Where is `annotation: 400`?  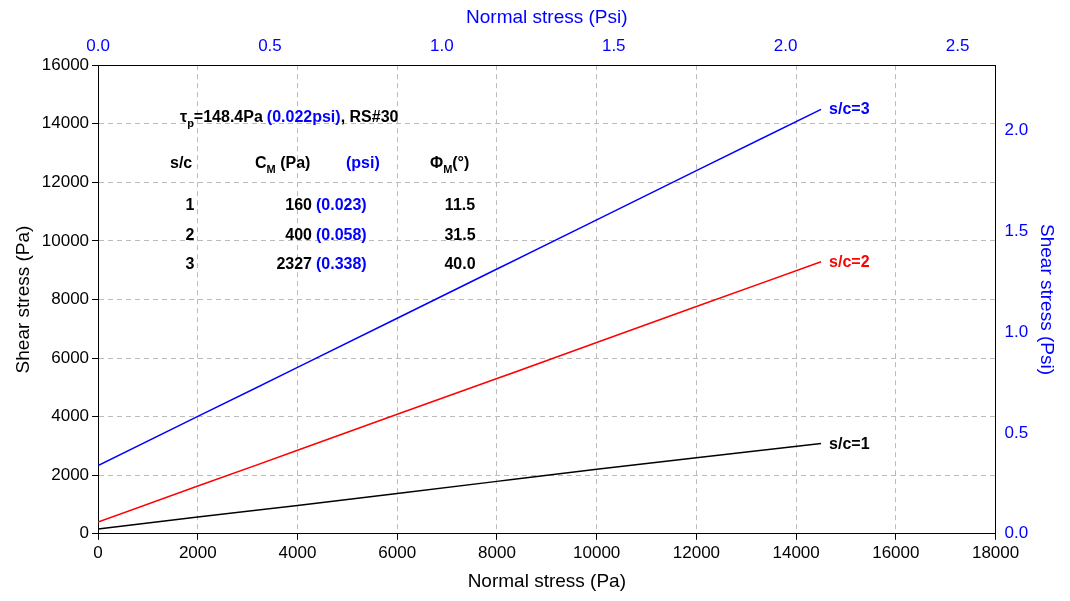 annotation: 400 is located at coordinates (299, 234).